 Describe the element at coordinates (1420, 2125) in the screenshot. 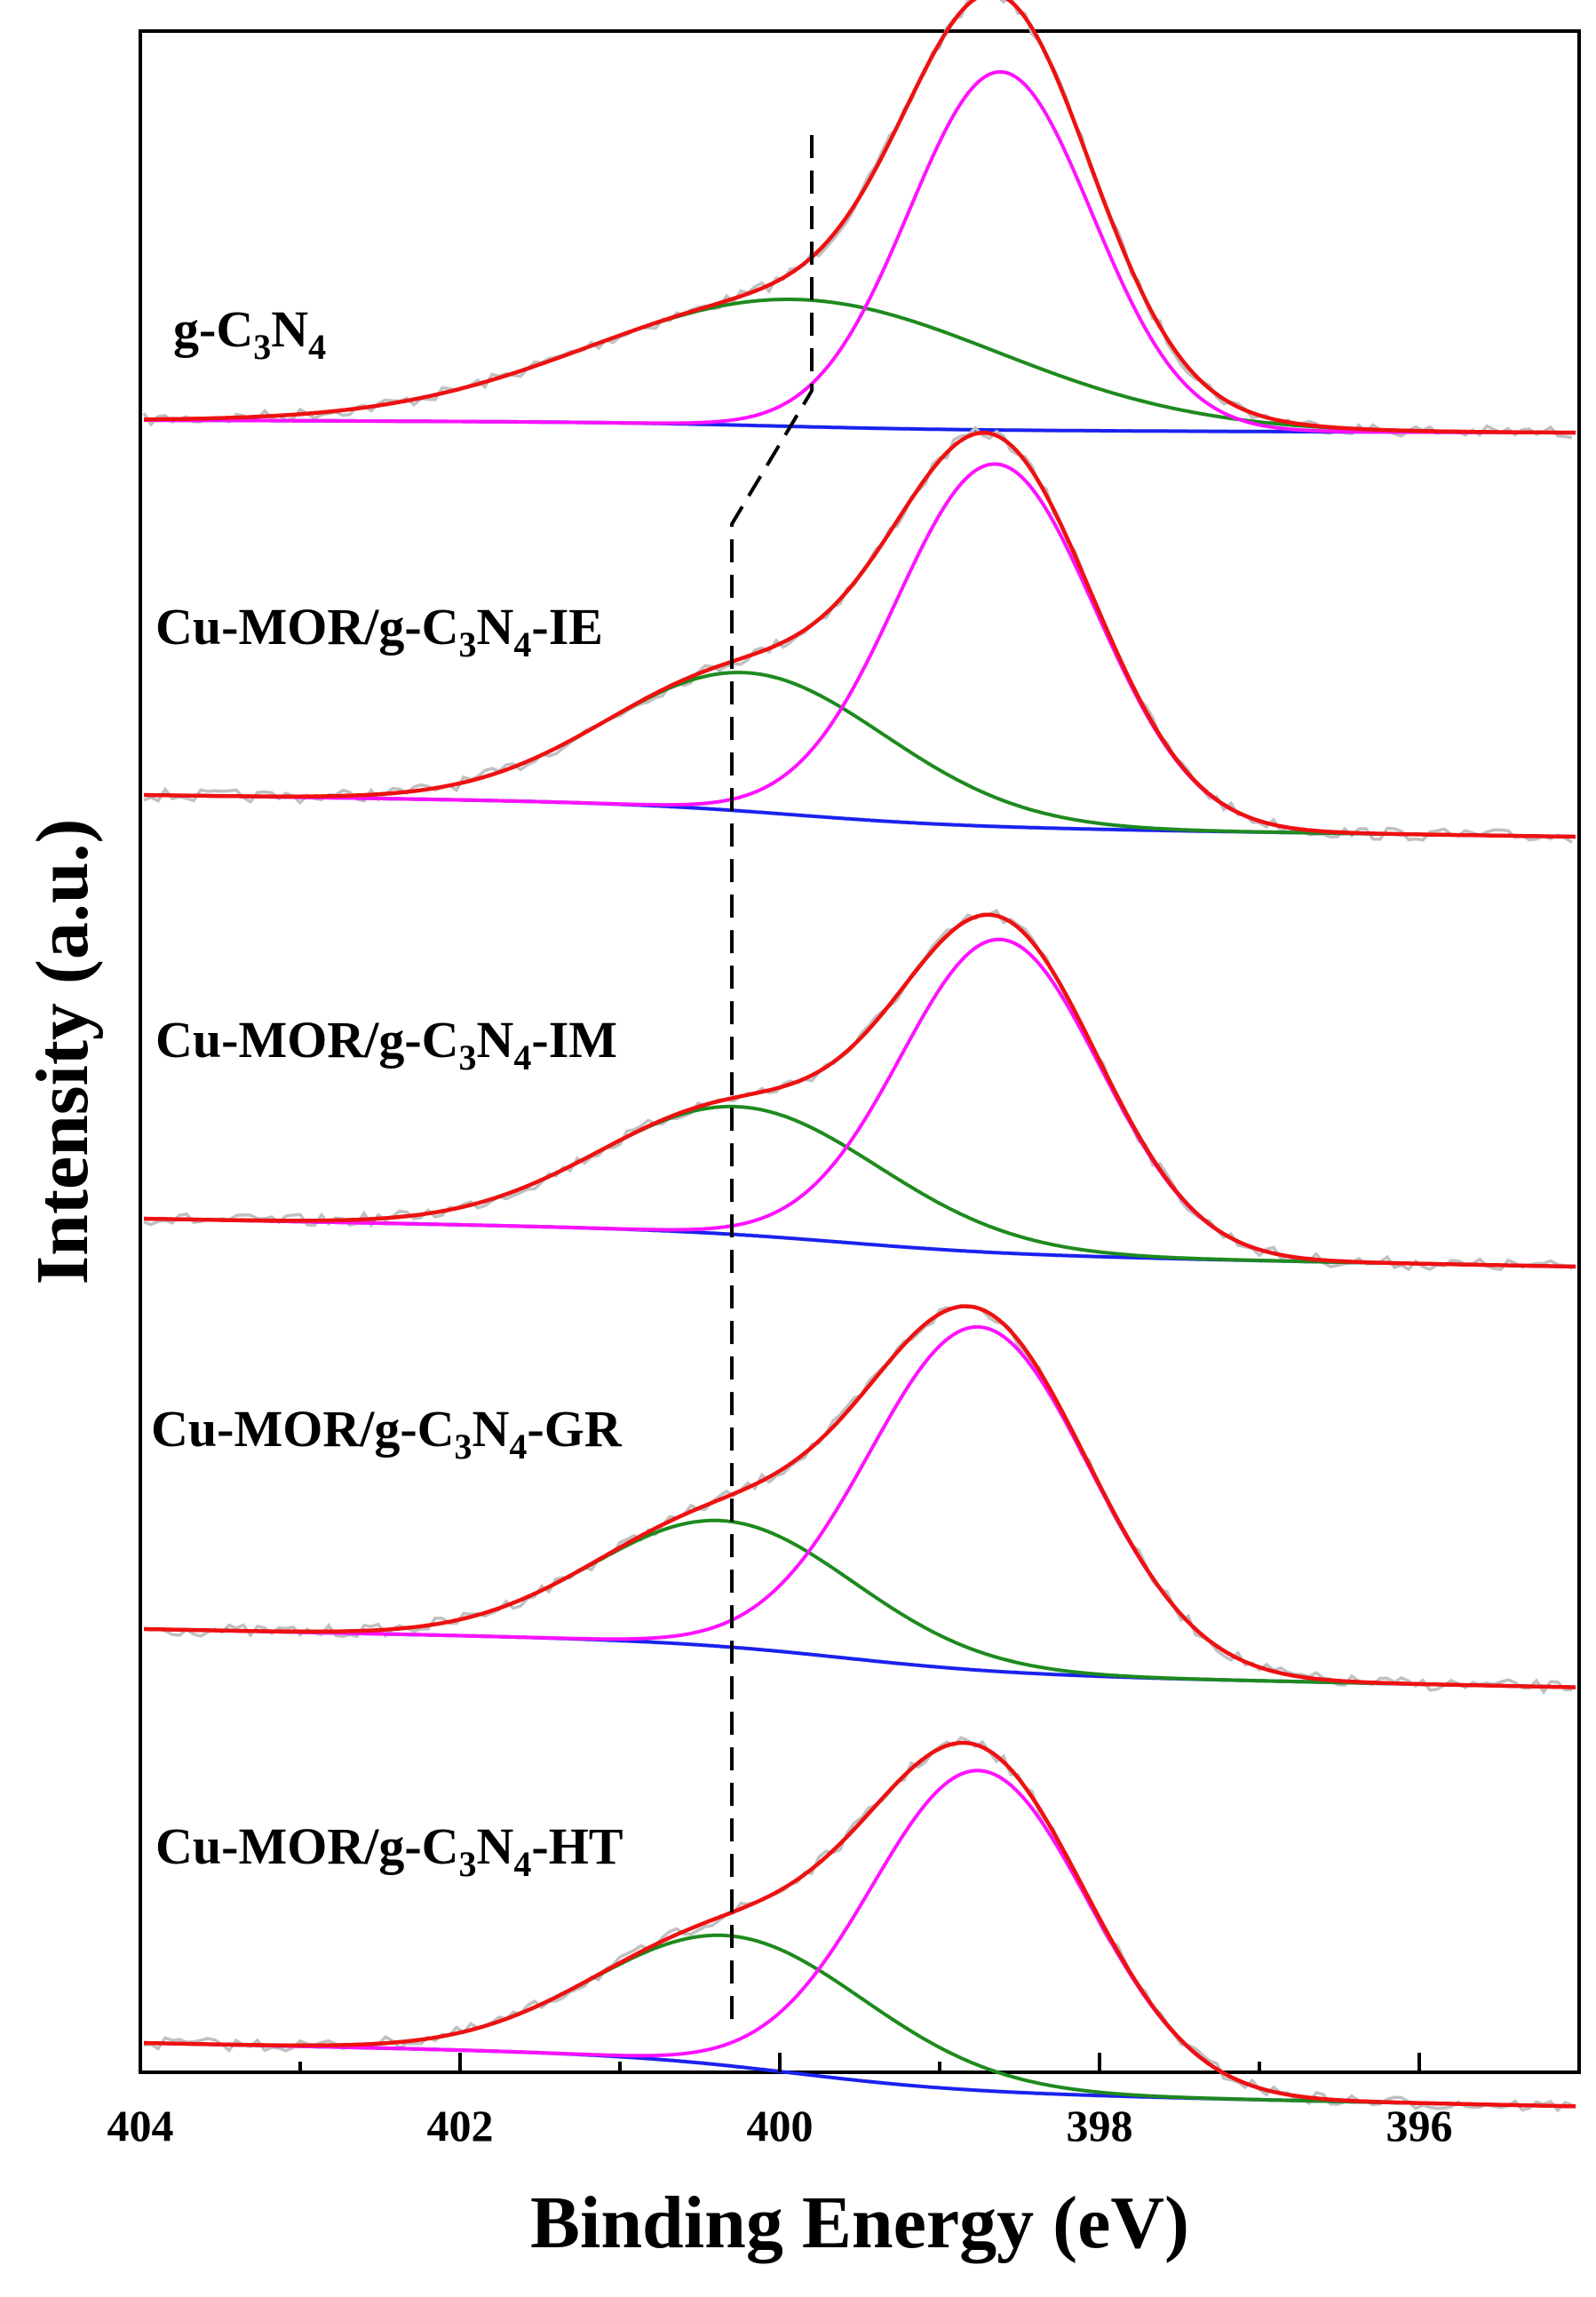

I see `x-tick-label: 396` at that location.